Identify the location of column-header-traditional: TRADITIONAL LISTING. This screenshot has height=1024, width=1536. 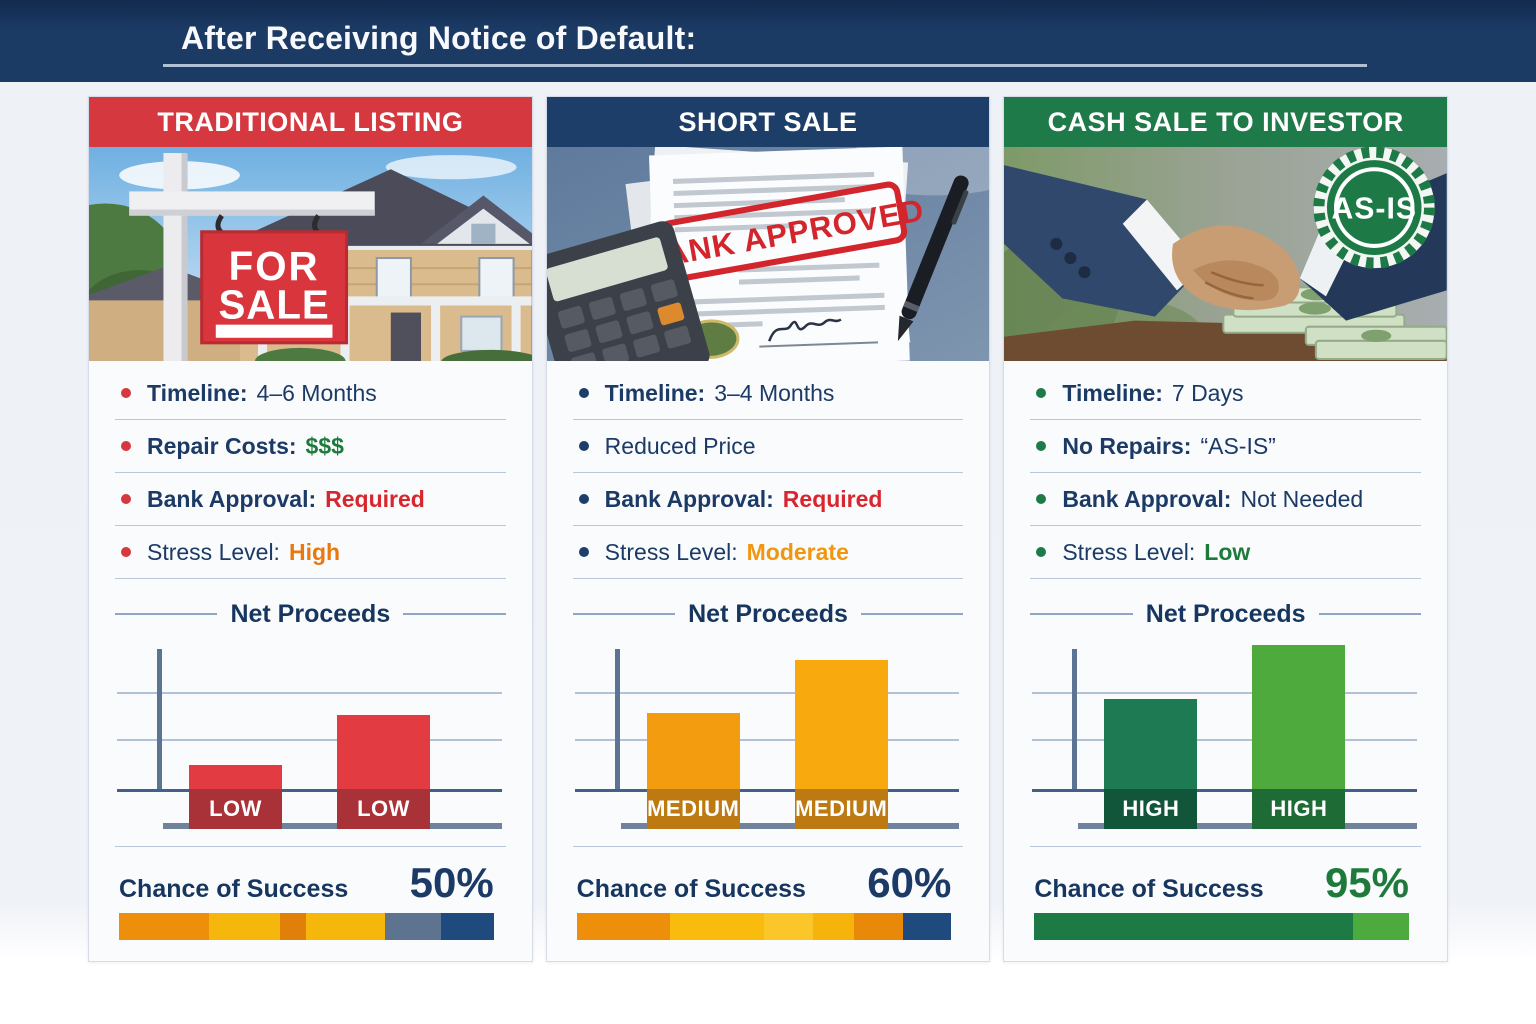
(310, 122).